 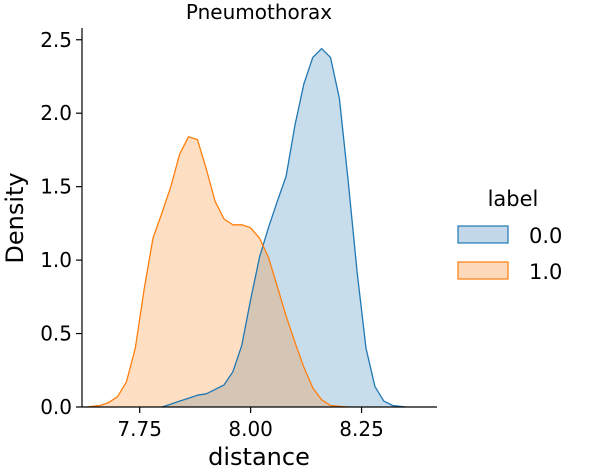 What do you see at coordinates (545, 272) in the screenshot?
I see `legend-label-1: 1.0` at bounding box center [545, 272].